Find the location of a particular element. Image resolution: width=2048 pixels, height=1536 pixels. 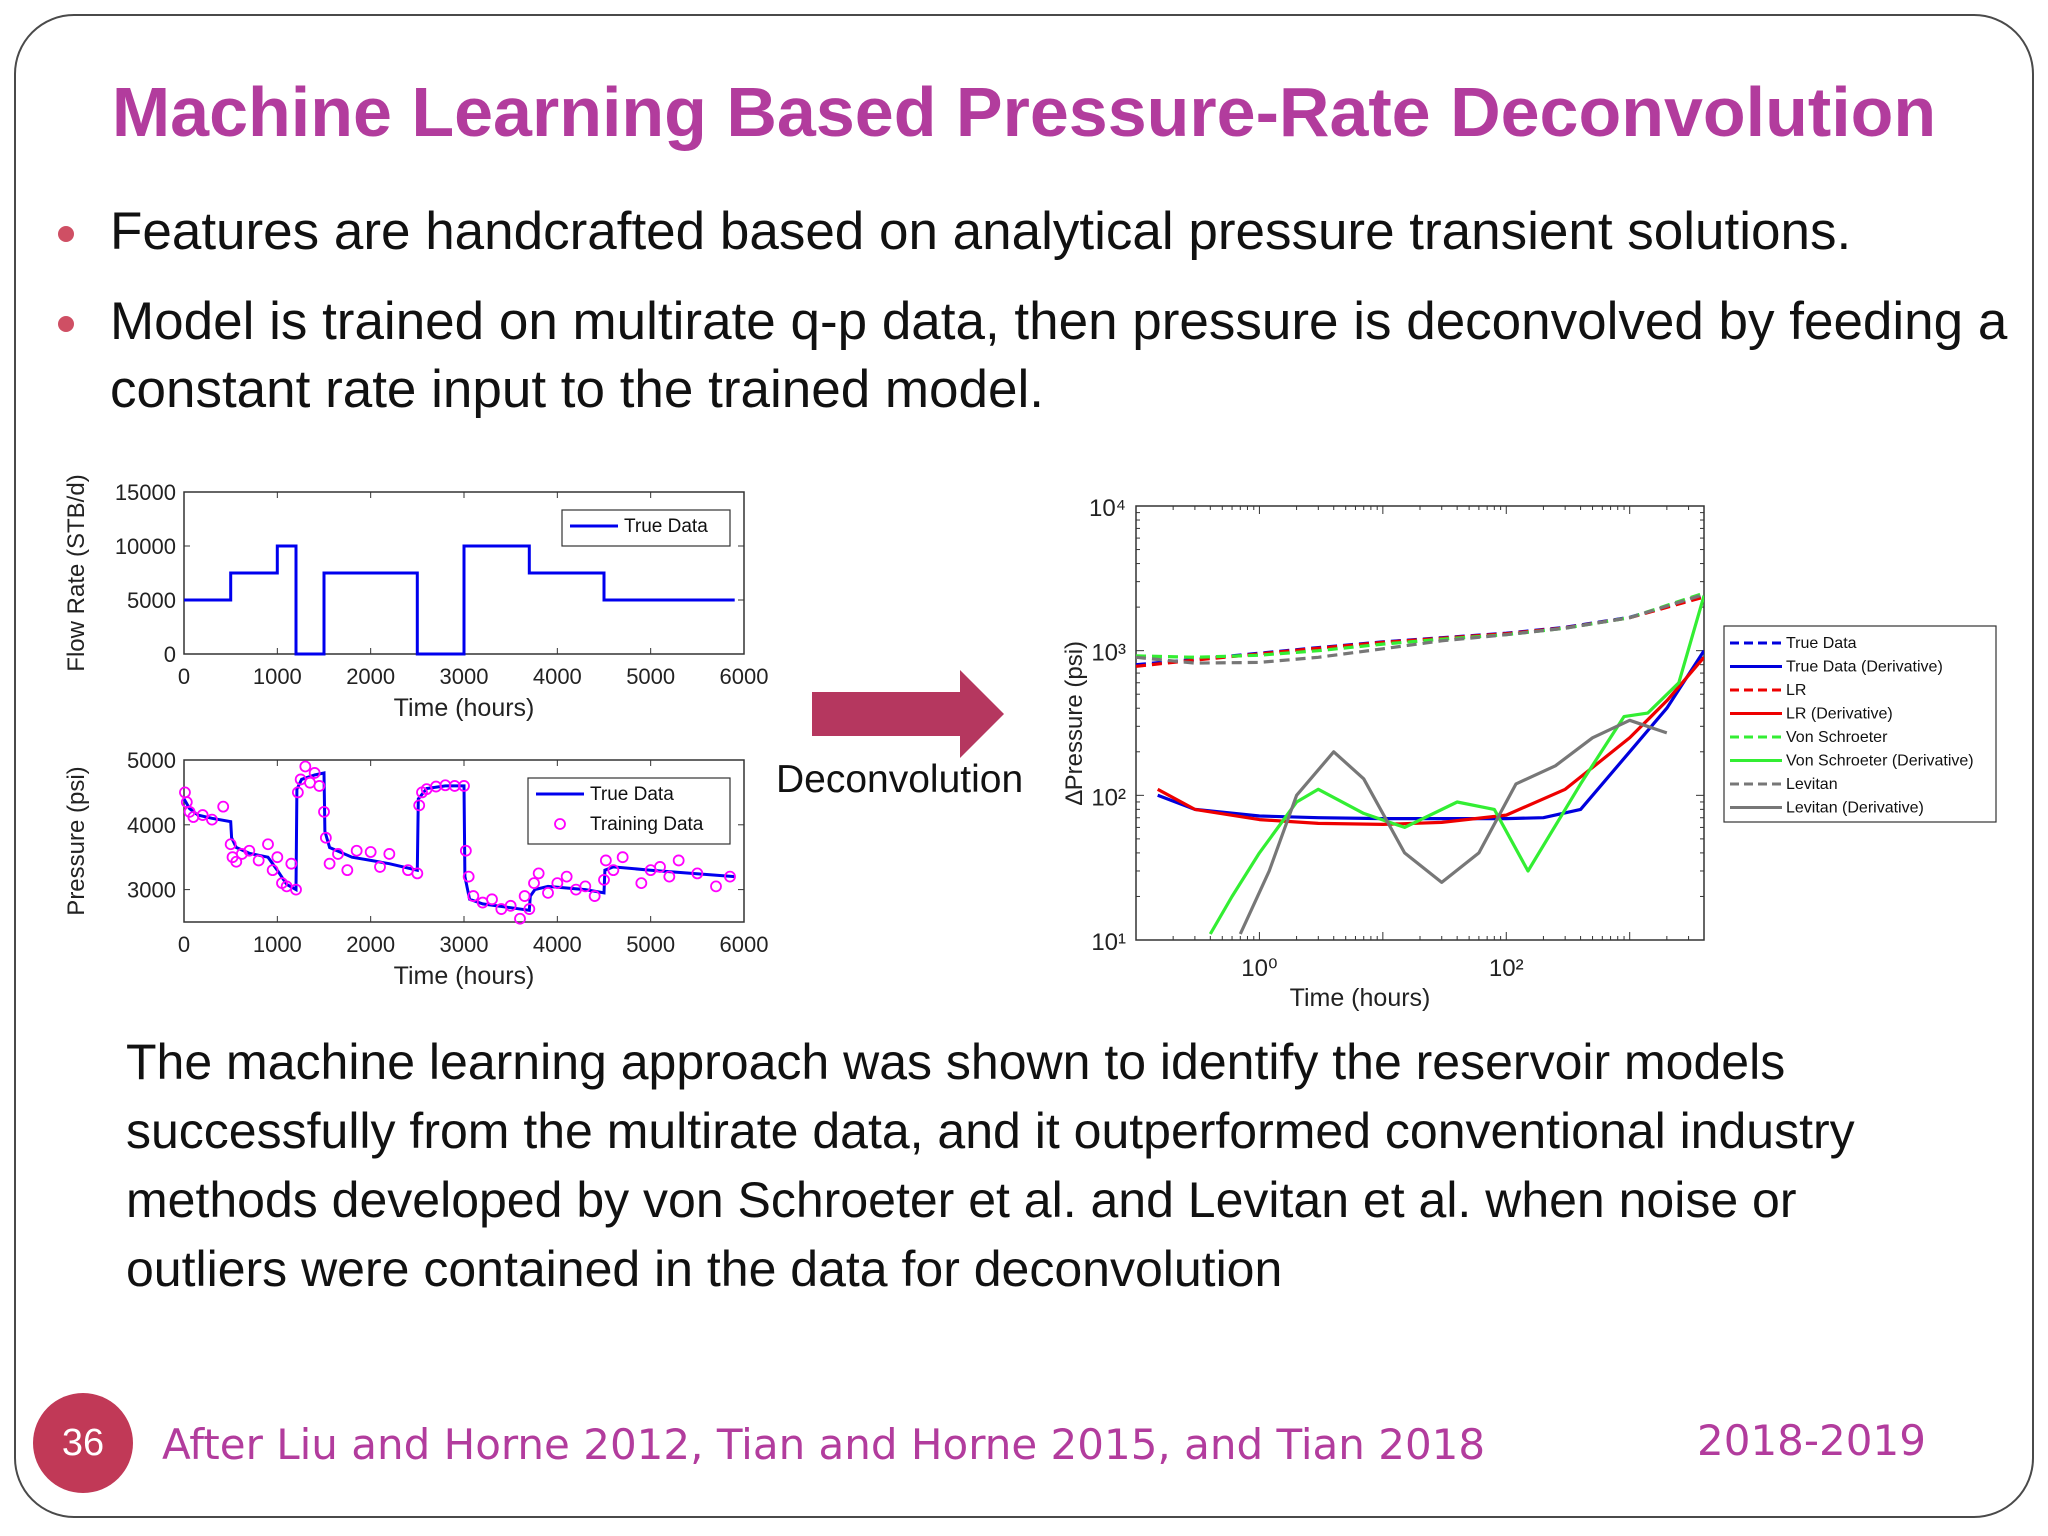

legend-label: True Data (Derivative) is located at coordinates (1864, 667).